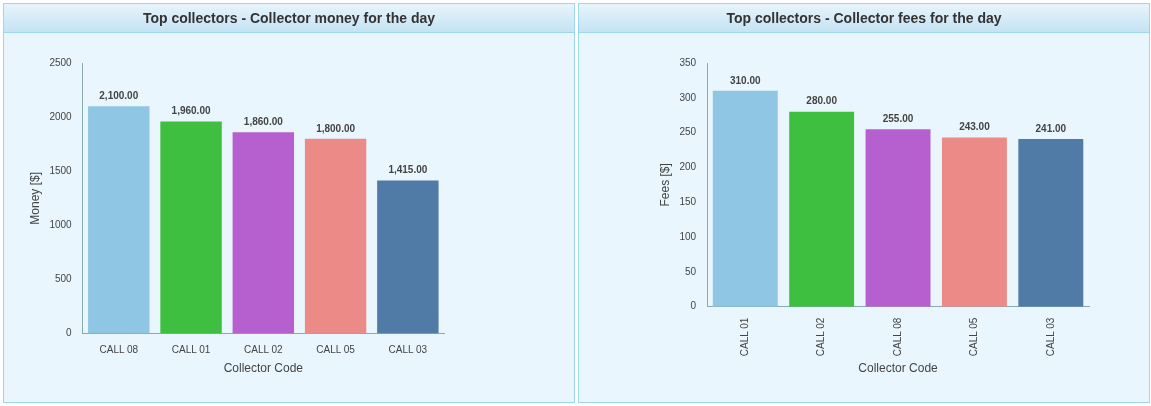 This screenshot has height=406, width=1151. Describe the element at coordinates (63, 279) in the screenshot. I see `y-tick-label: 500` at that location.